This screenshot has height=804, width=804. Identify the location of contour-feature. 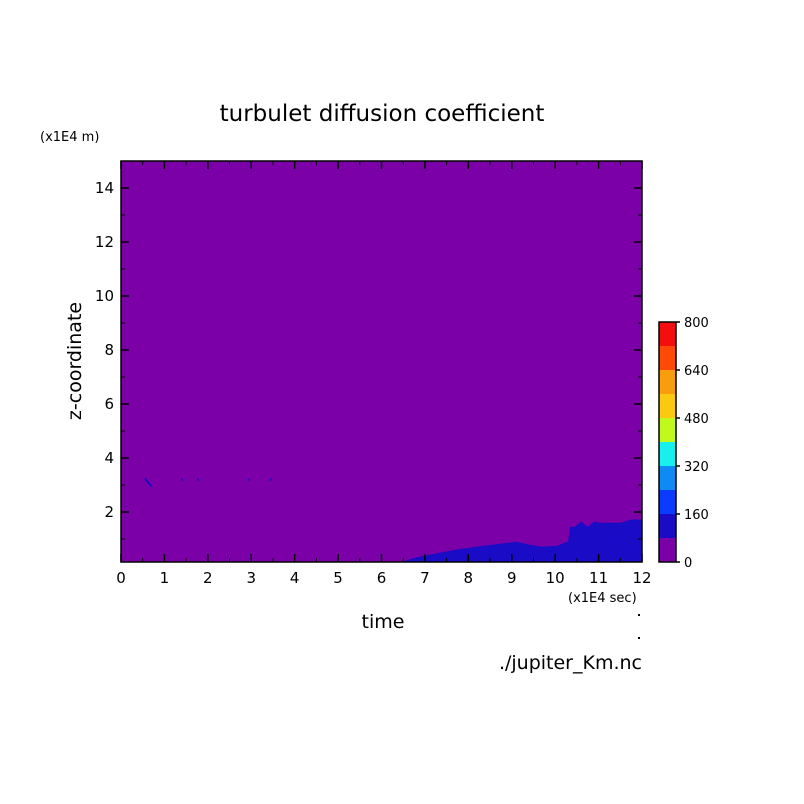
(148, 482).